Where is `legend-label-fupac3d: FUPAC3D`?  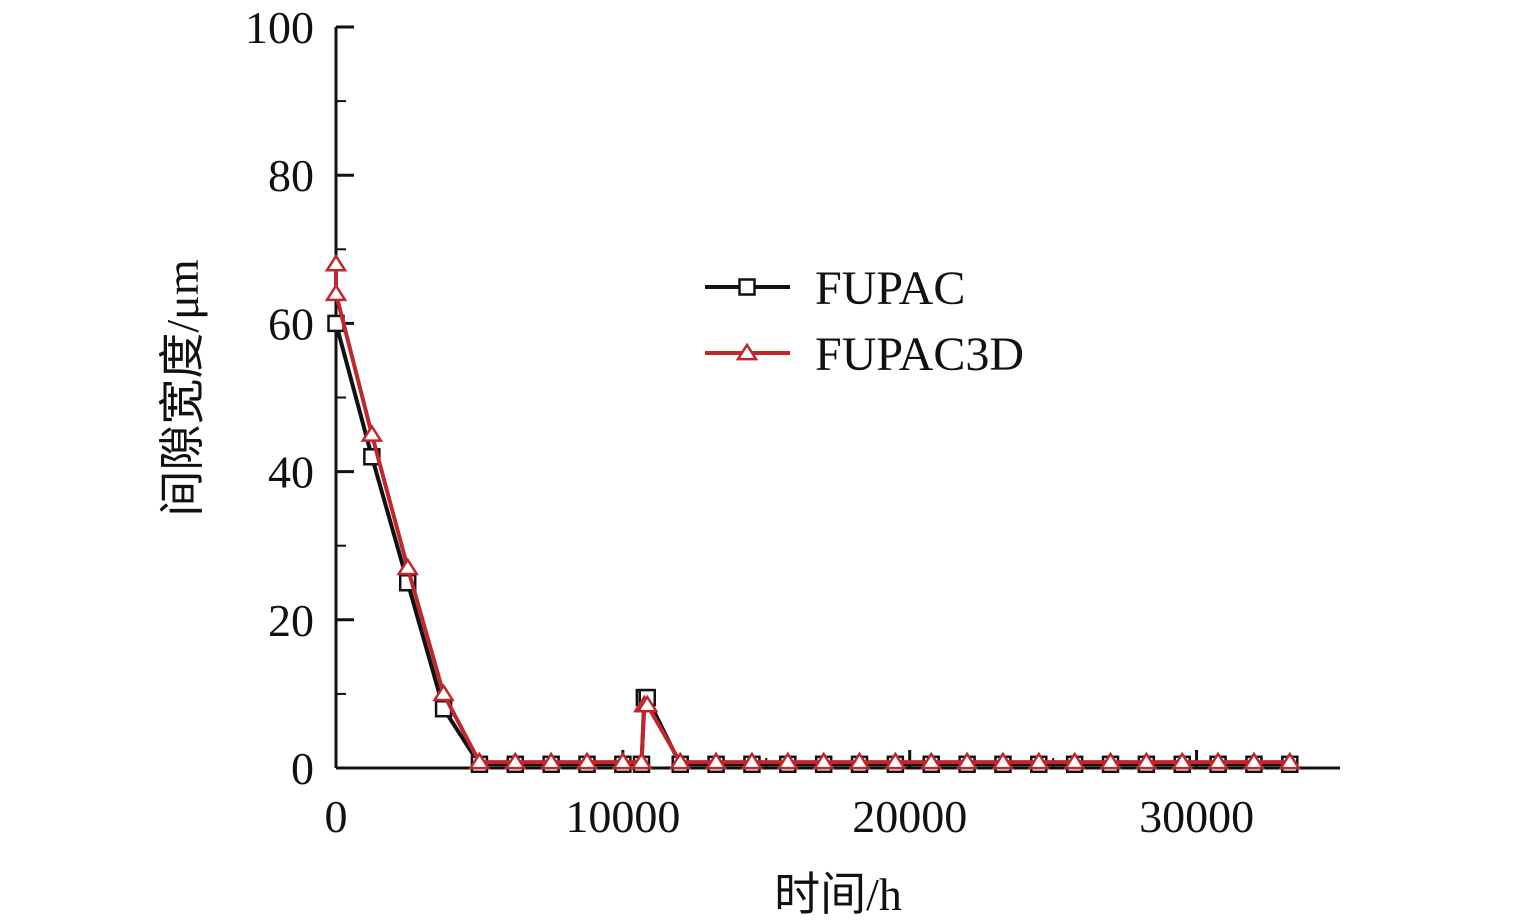 legend-label-fupac3d: FUPAC3D is located at coordinates (919, 354).